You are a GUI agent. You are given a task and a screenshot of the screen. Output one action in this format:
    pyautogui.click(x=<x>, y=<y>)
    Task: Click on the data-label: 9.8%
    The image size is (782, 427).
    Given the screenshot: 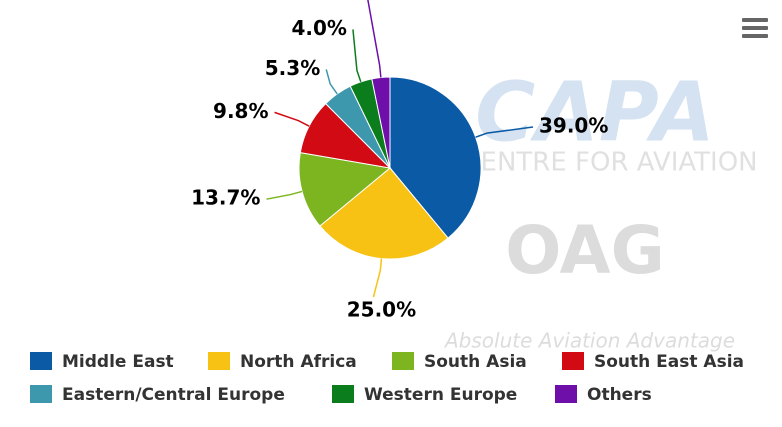 What is the action you would take?
    pyautogui.click(x=240, y=111)
    